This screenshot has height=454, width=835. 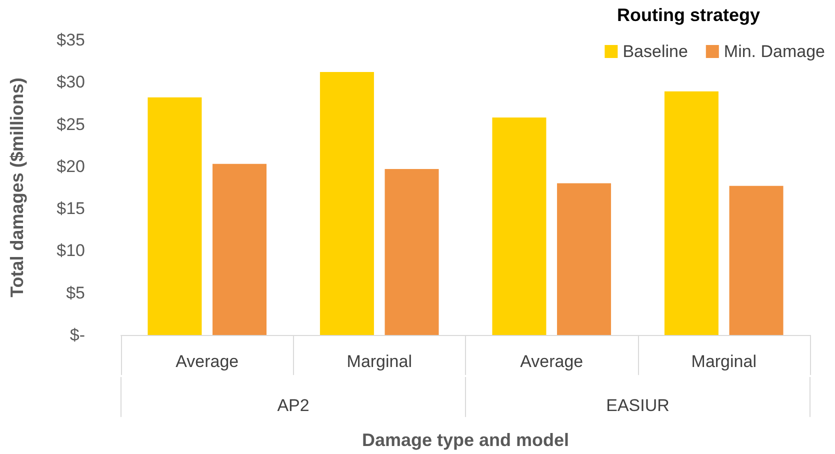 I want to click on y-tick-label: $25, so click(x=70, y=124).